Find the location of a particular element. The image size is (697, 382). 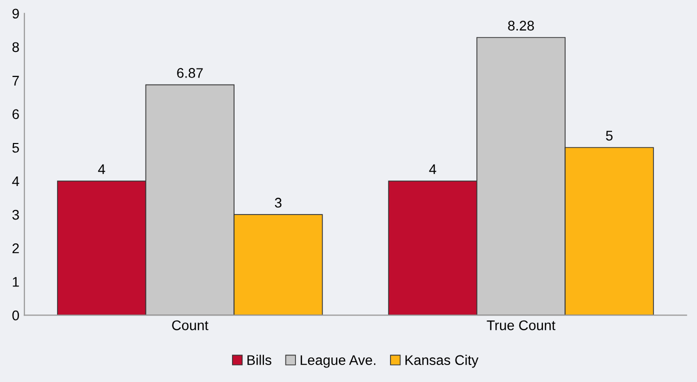

data-label: 5 is located at coordinates (609, 135).